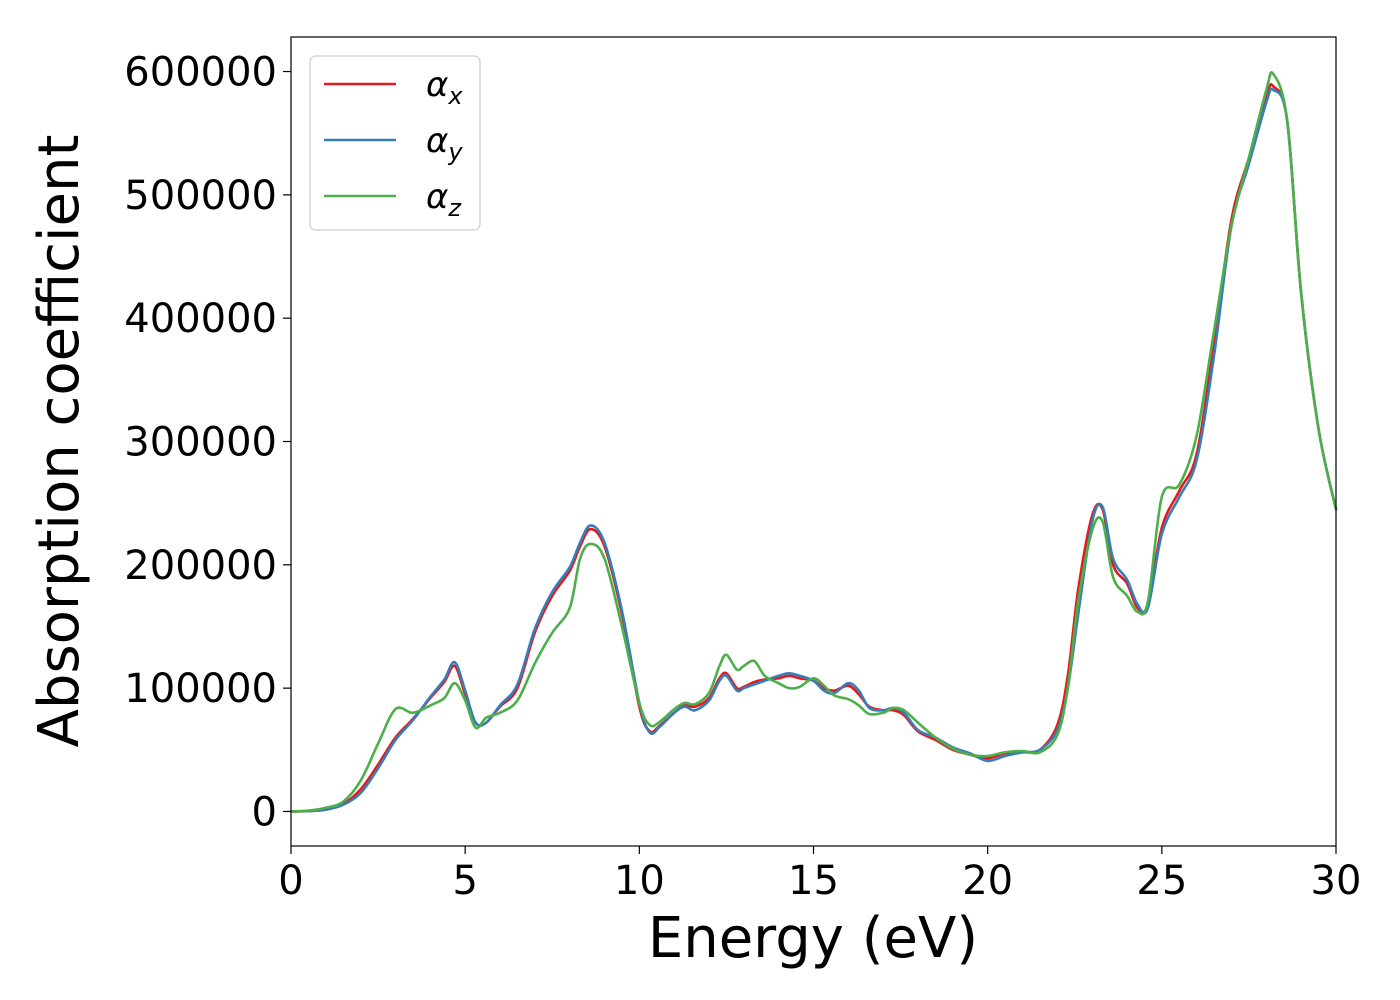  I want to click on y-tick-label: 0, so click(264, 812).